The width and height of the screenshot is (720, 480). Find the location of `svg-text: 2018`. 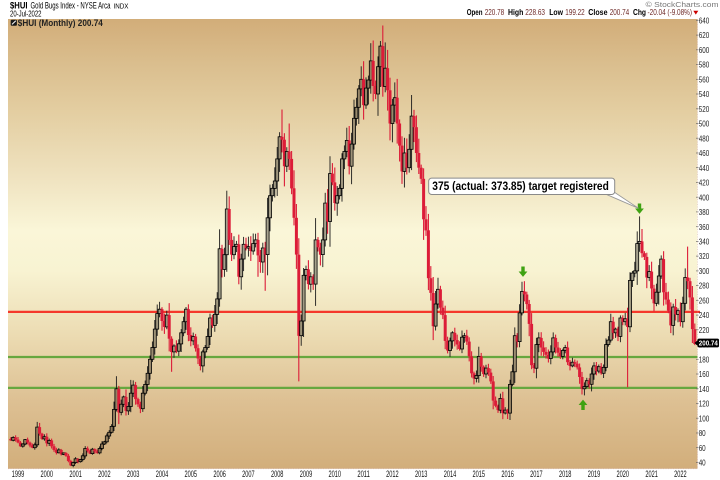

svg-text: 2018 is located at coordinates (565, 474).